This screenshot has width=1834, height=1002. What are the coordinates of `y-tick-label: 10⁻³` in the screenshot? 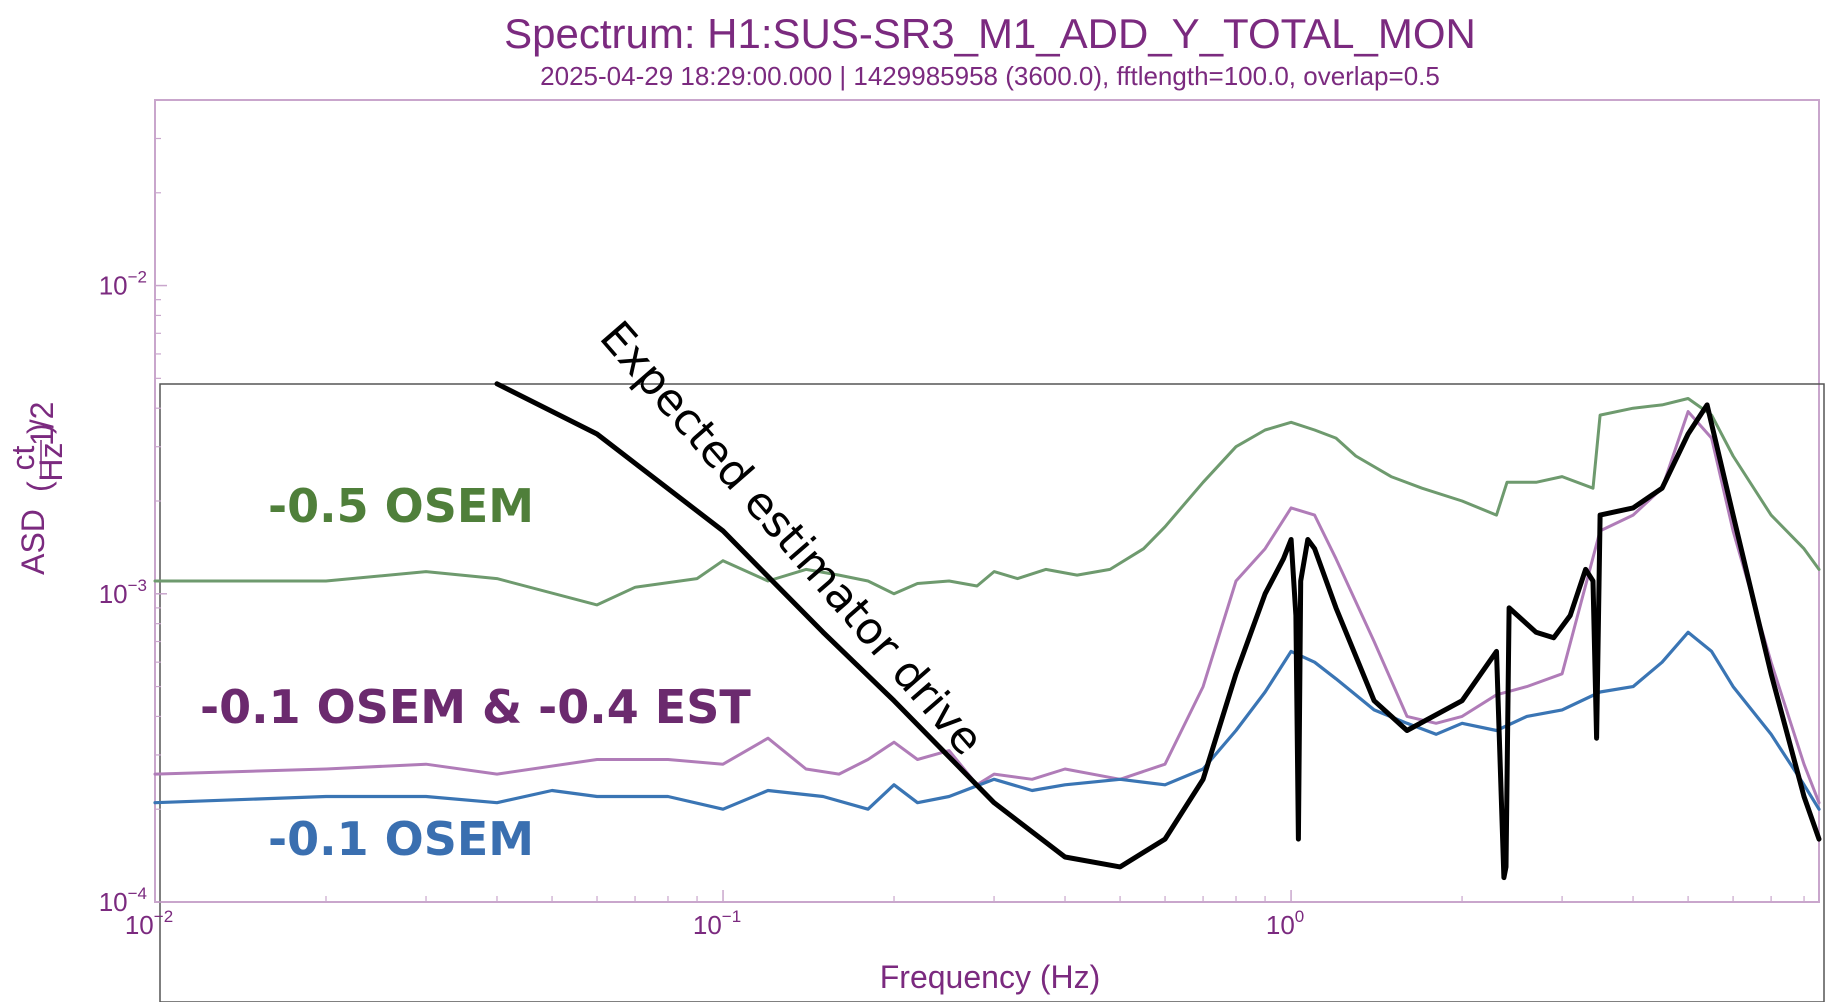 It's located at (123, 592).